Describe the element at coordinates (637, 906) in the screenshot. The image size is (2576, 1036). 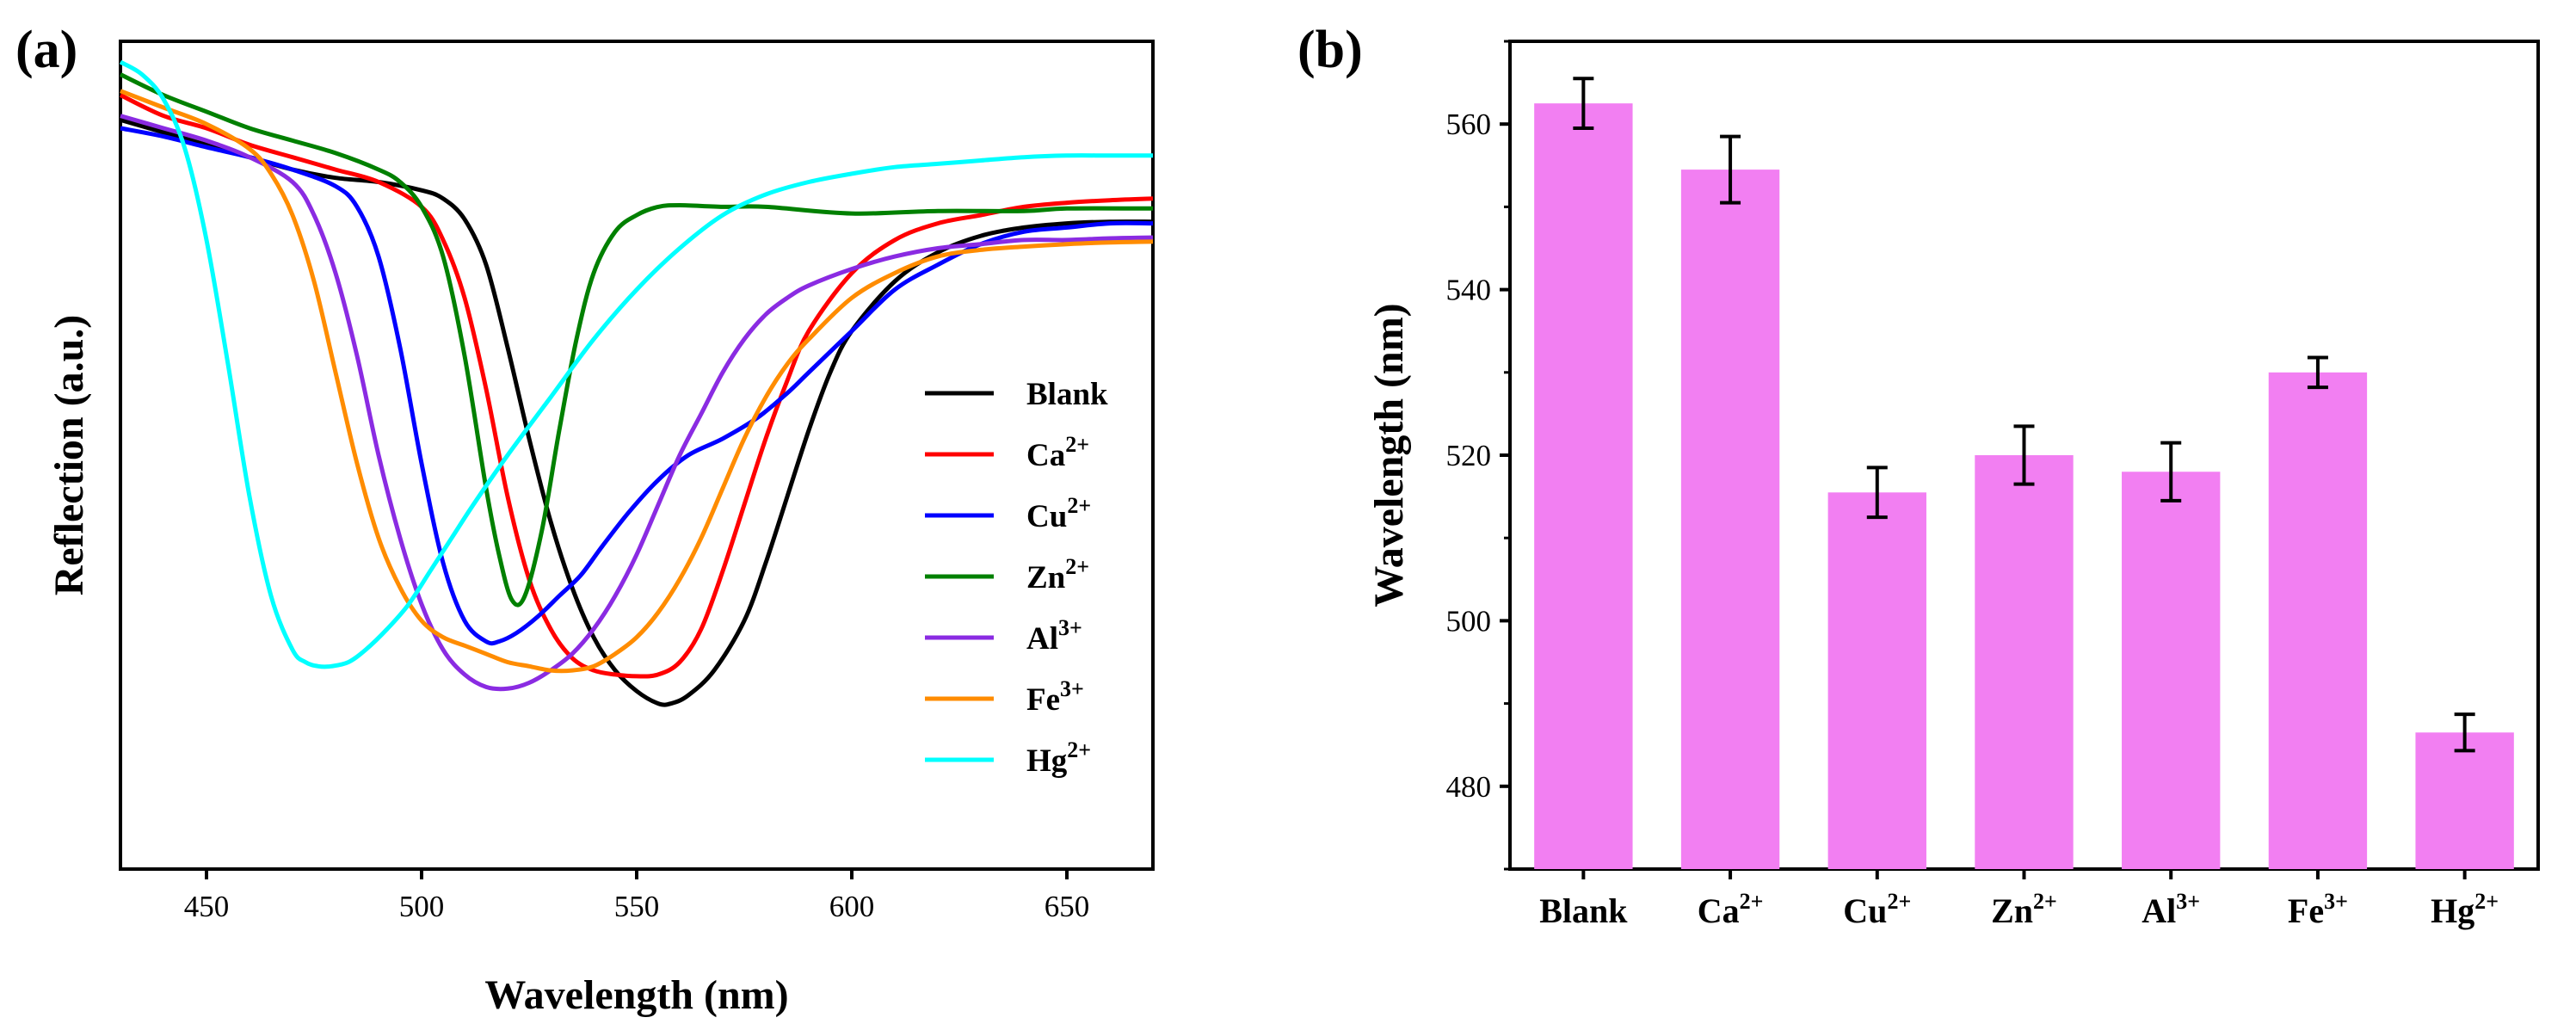
I see `x-tick-label: 550` at that location.